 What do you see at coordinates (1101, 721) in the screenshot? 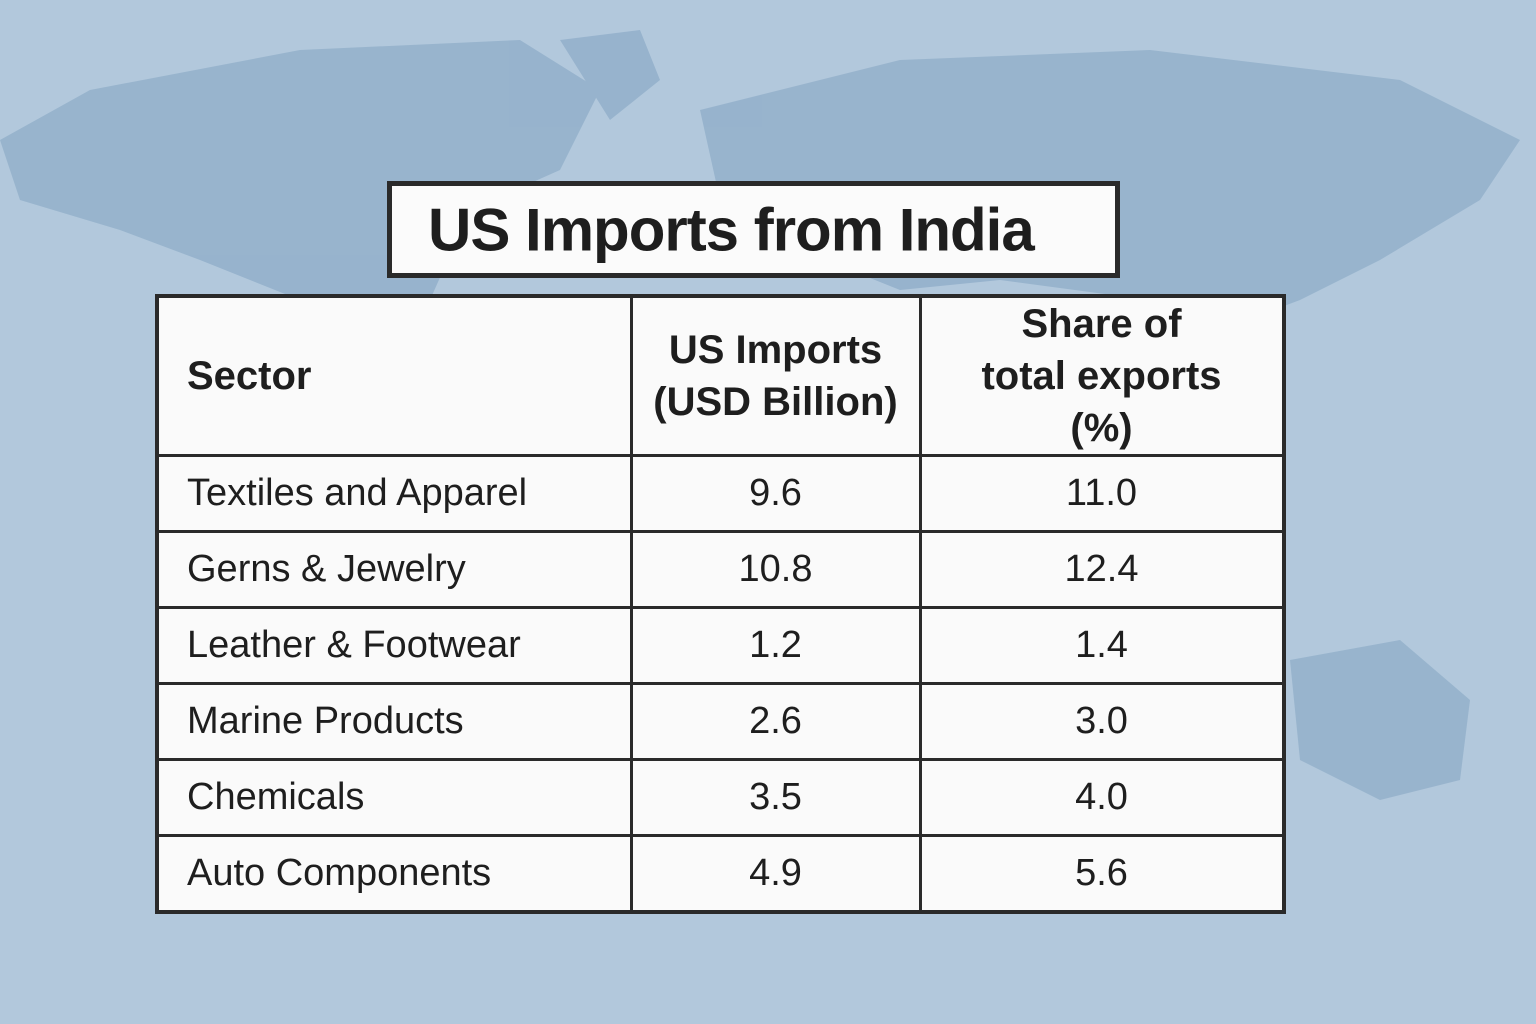
I see `value-cell: 3.0` at bounding box center [1101, 721].